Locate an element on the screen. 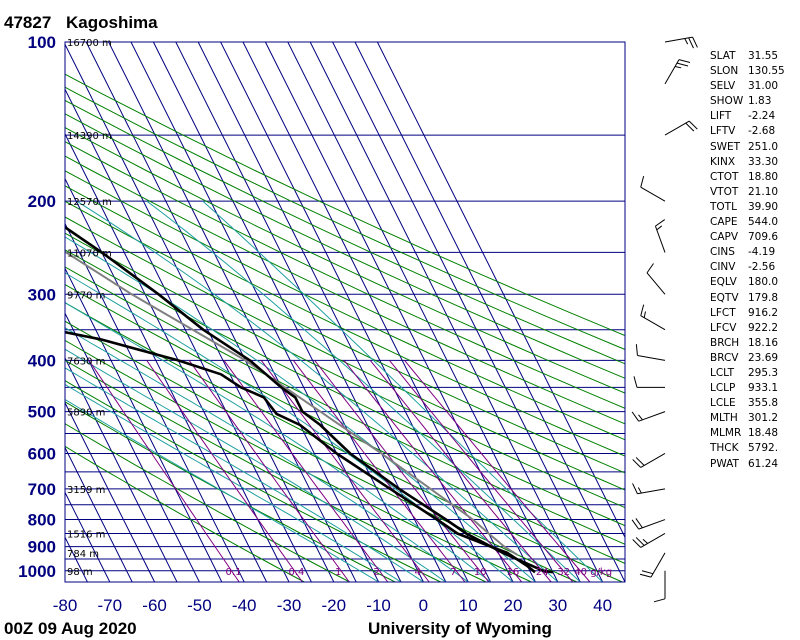 The image size is (800, 640). index-key: SLON is located at coordinates (724, 71).